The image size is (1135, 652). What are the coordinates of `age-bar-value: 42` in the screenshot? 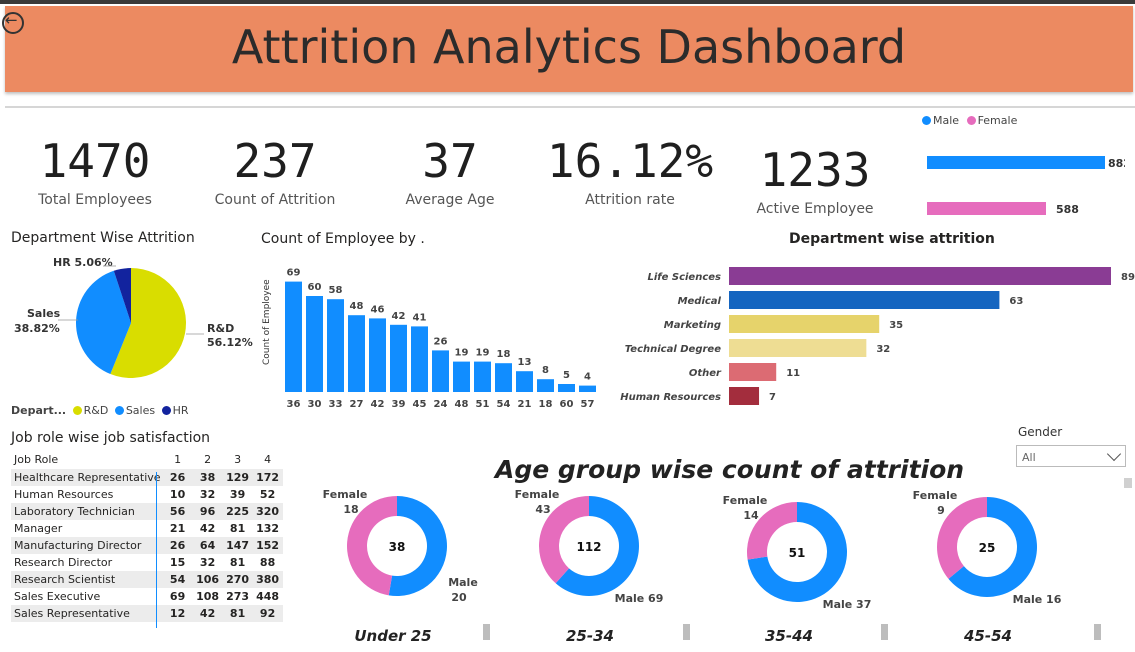 It's located at (399, 316).